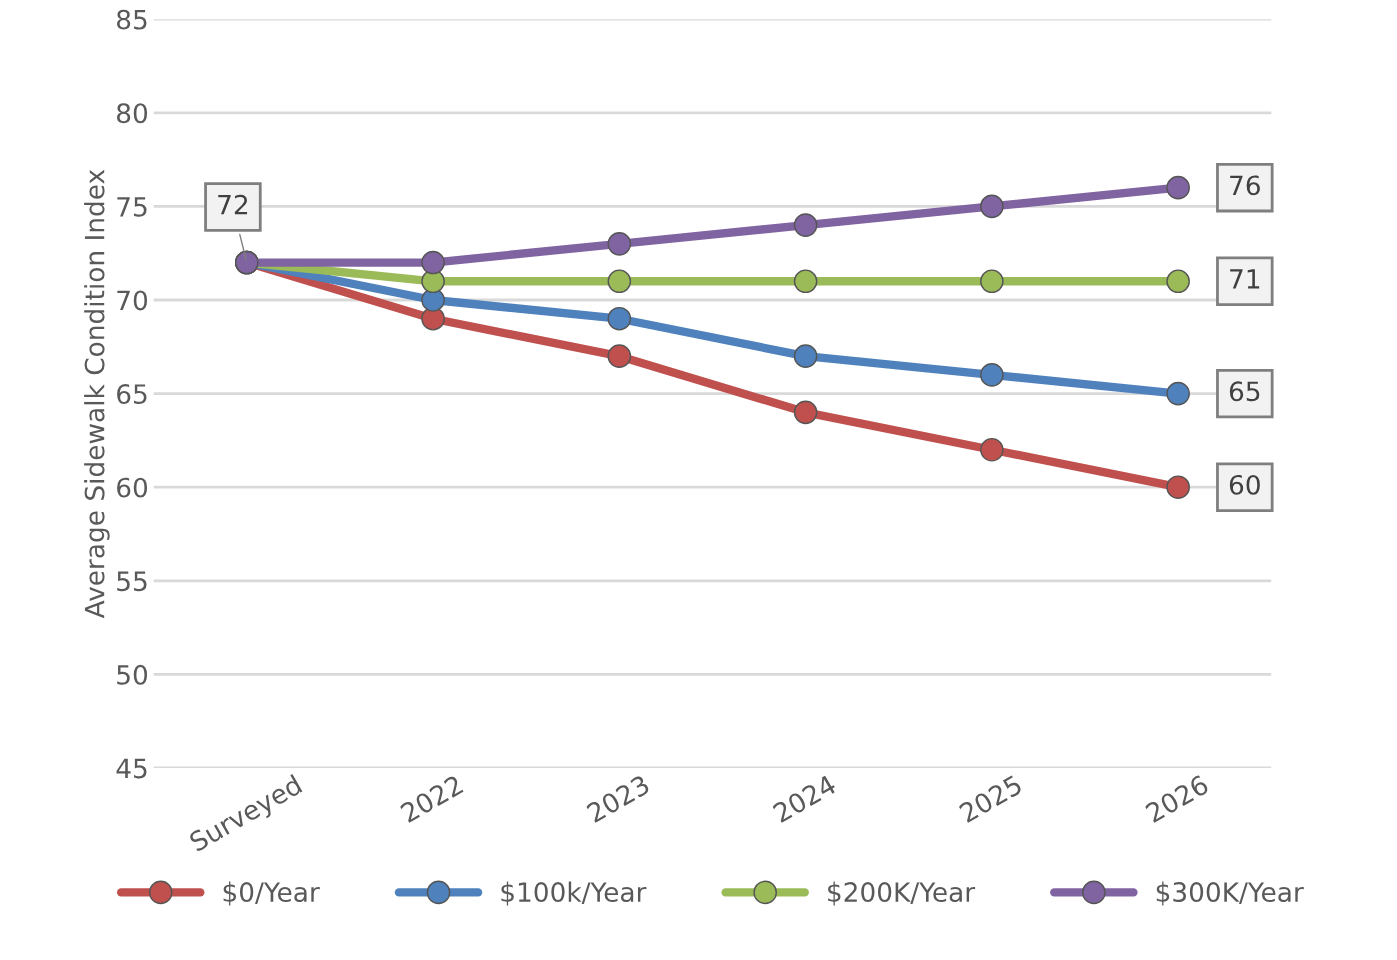 This screenshot has width=1397, height=960. I want to click on y-tick-label: 65, so click(132, 394).